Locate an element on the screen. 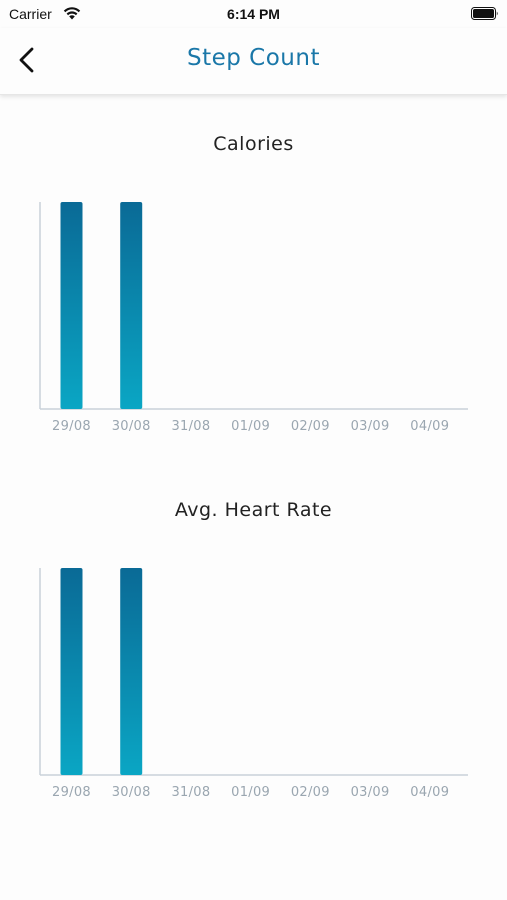 The height and width of the screenshot is (900, 507). chevron-left-icon is located at coordinates (27, 60).